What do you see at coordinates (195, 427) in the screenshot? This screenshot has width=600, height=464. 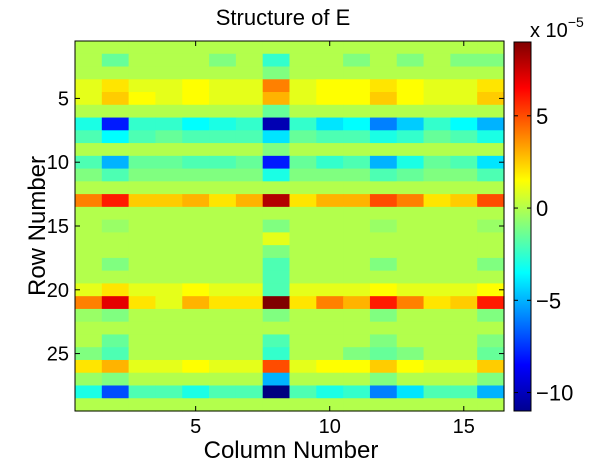 I see `x-tick-label: 5` at bounding box center [195, 427].